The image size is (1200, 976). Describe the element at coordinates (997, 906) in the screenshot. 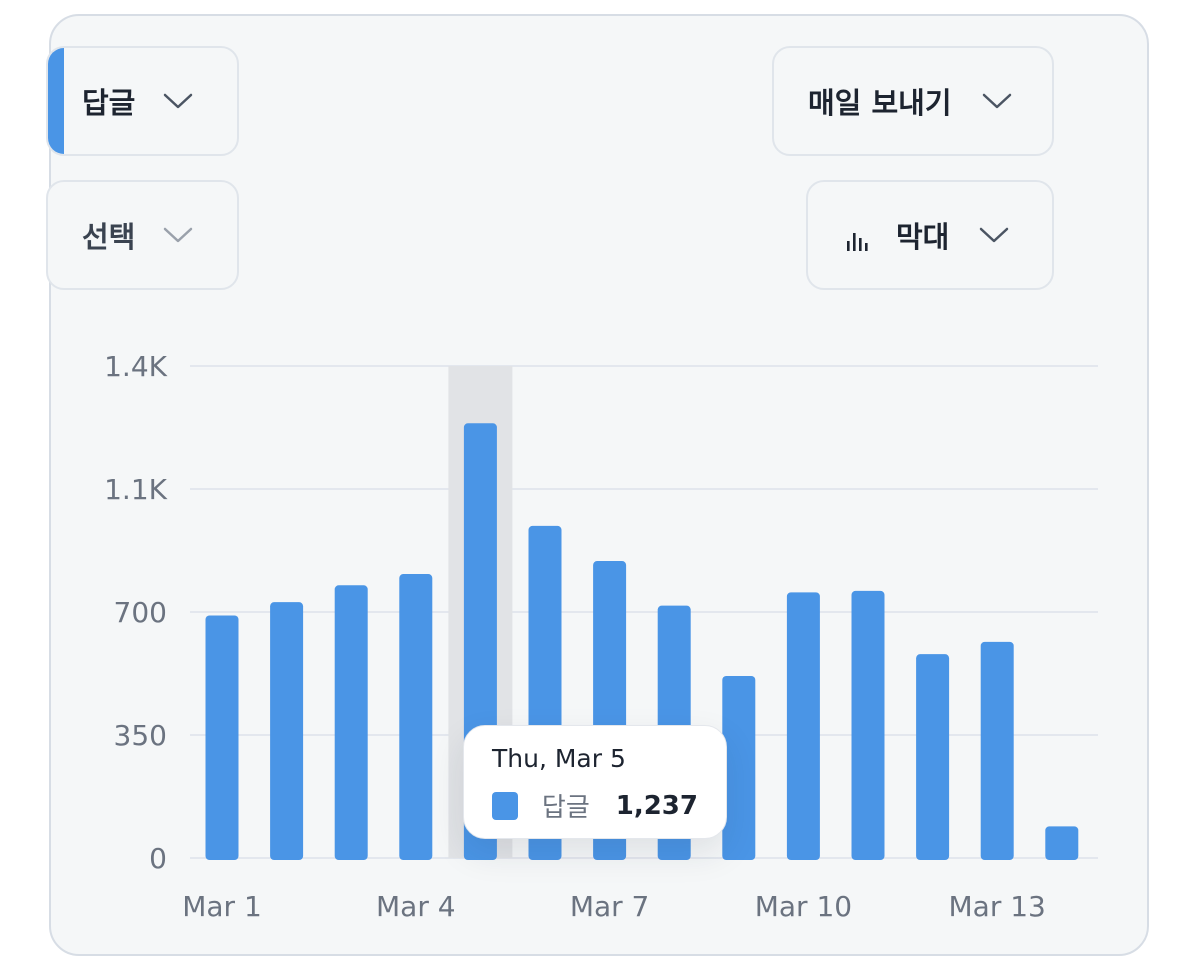

I see `x-tick-label: Mar 13` at that location.